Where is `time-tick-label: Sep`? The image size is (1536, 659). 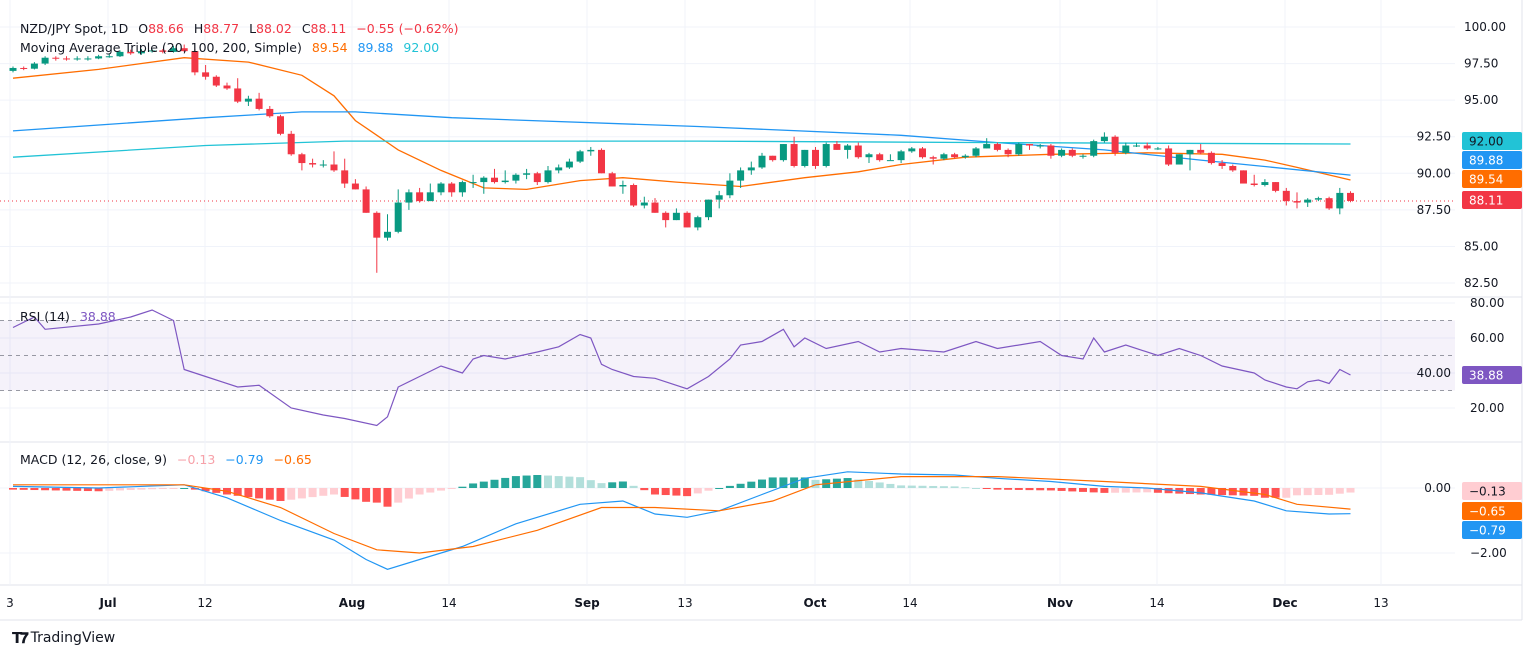
time-tick-label: Sep is located at coordinates (587, 603).